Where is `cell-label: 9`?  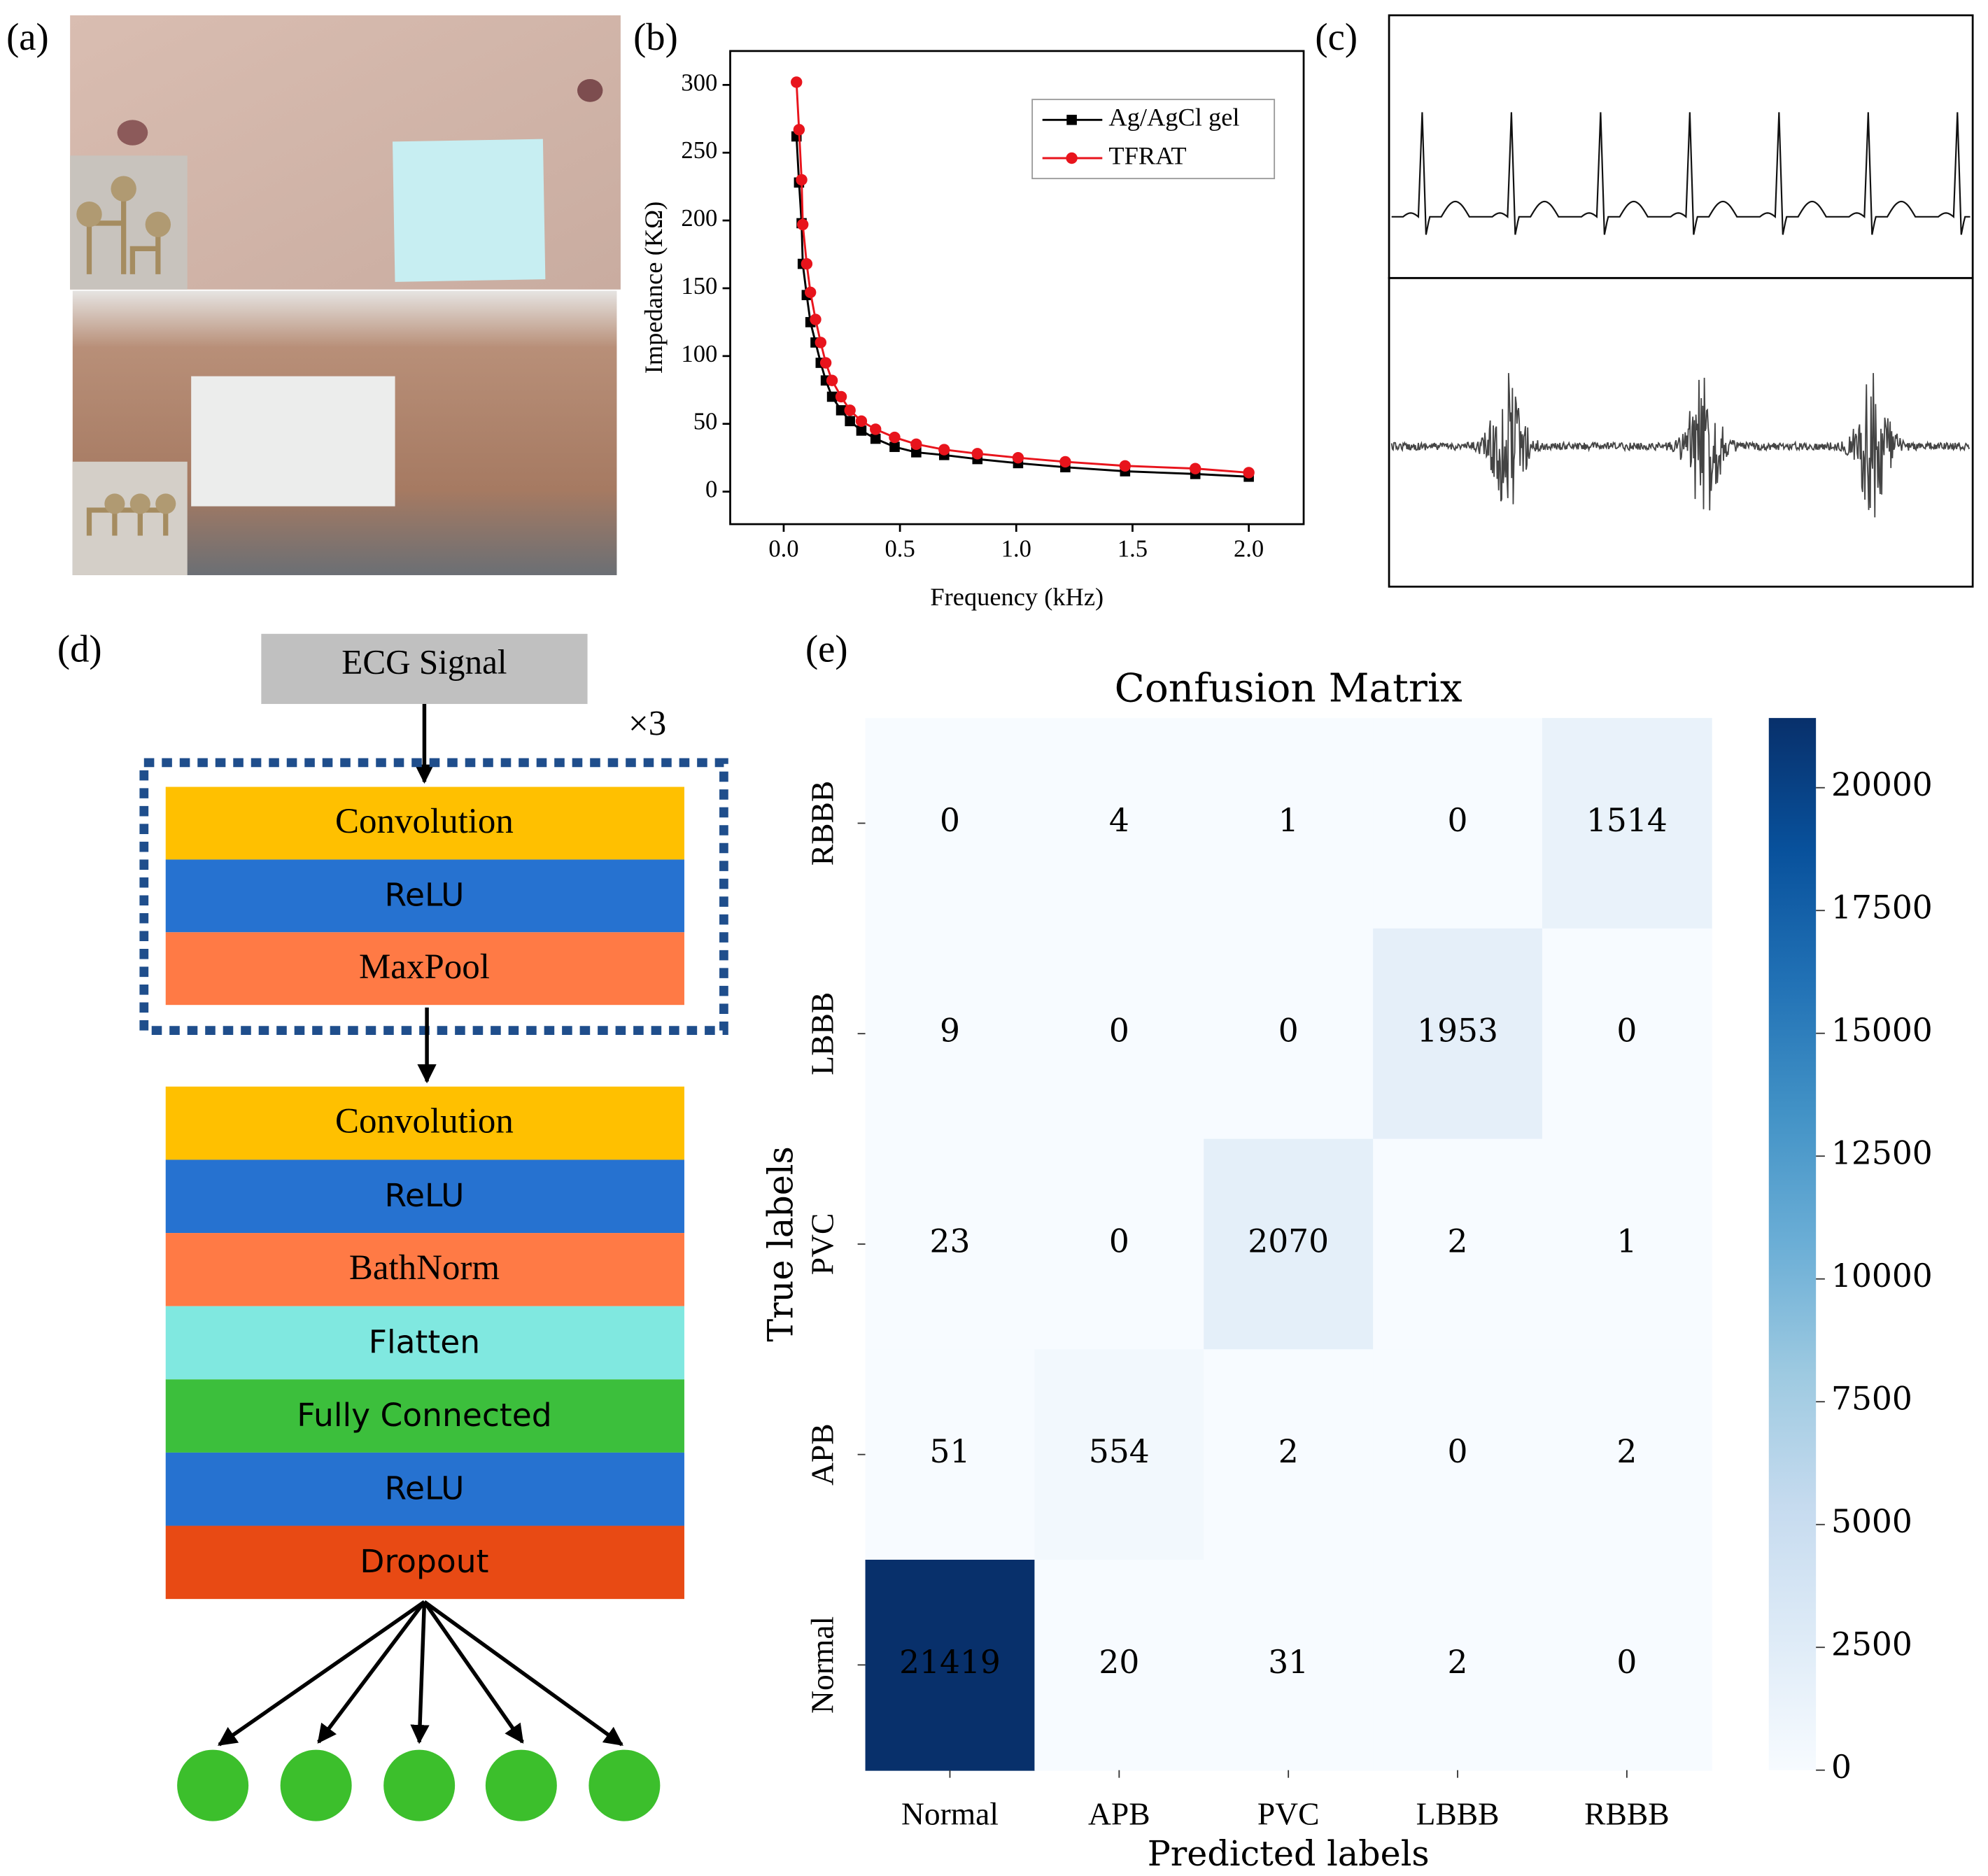 cell-label: 9 is located at coordinates (950, 1031).